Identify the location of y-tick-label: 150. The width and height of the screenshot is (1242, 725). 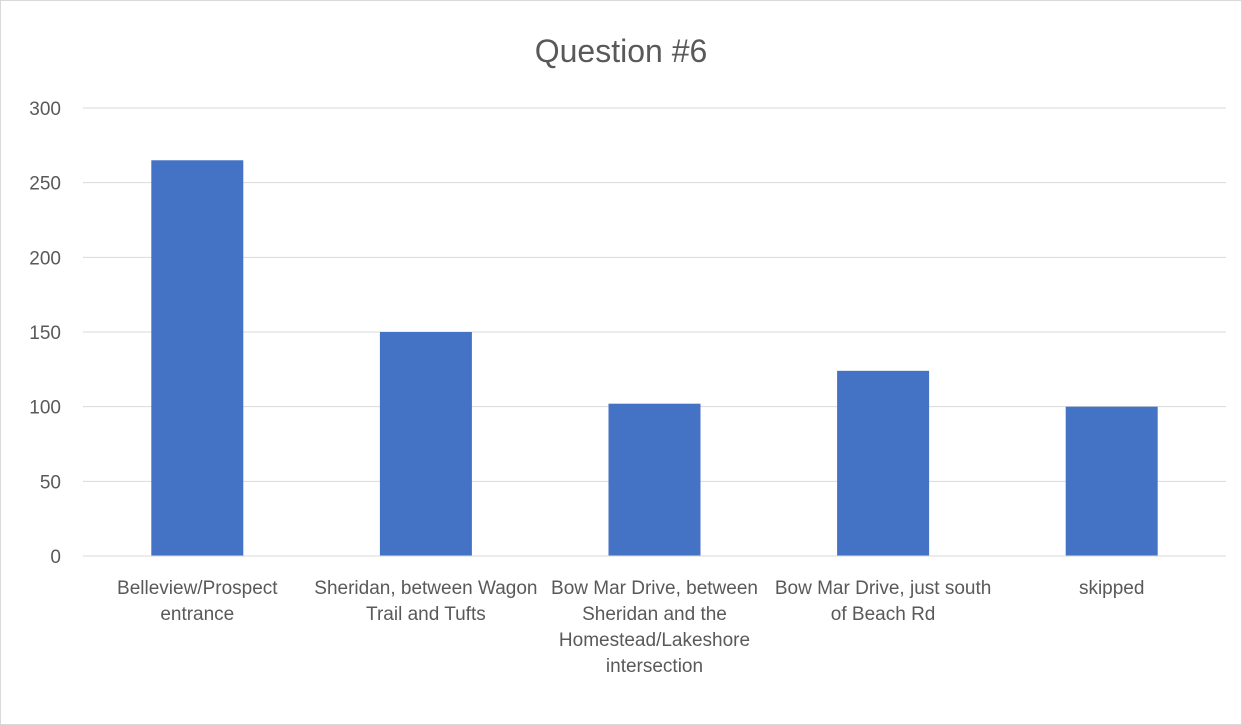
(45, 333).